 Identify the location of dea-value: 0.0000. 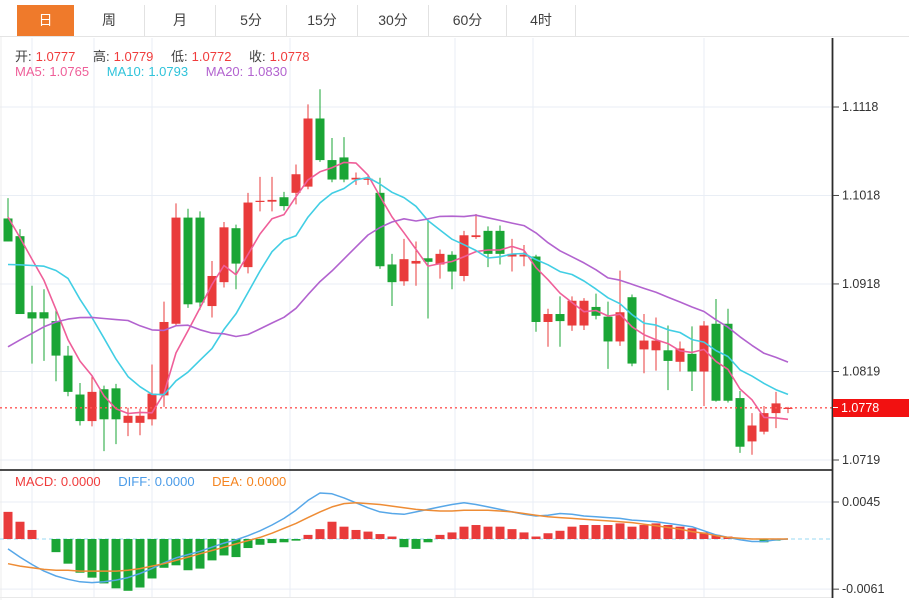
(266, 481).